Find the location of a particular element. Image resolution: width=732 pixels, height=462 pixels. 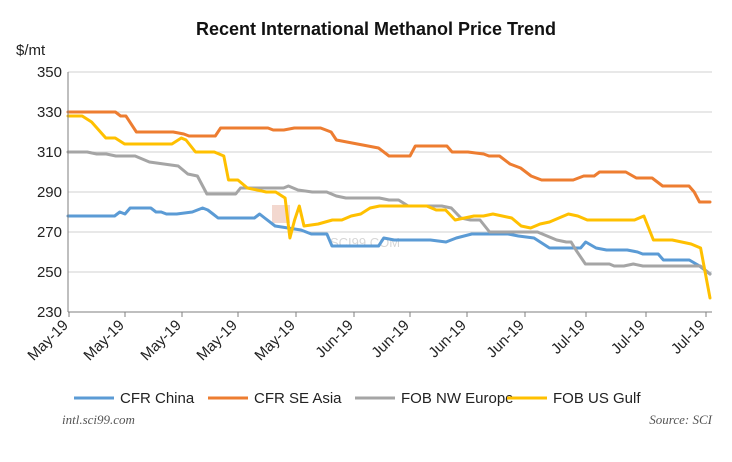

y-tick-label: 310 is located at coordinates (49, 152).